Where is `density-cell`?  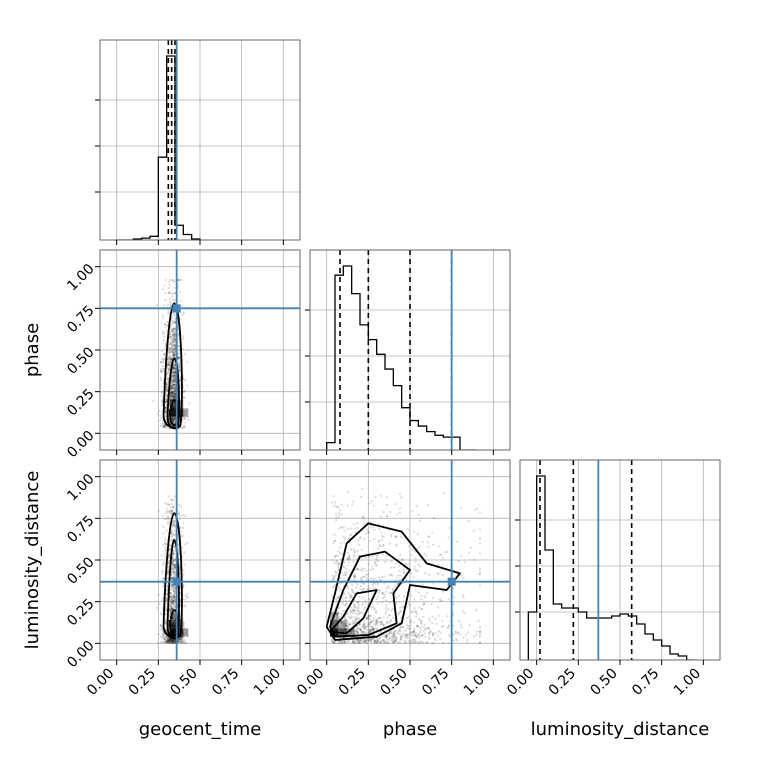 density-cell is located at coordinates (174, 404).